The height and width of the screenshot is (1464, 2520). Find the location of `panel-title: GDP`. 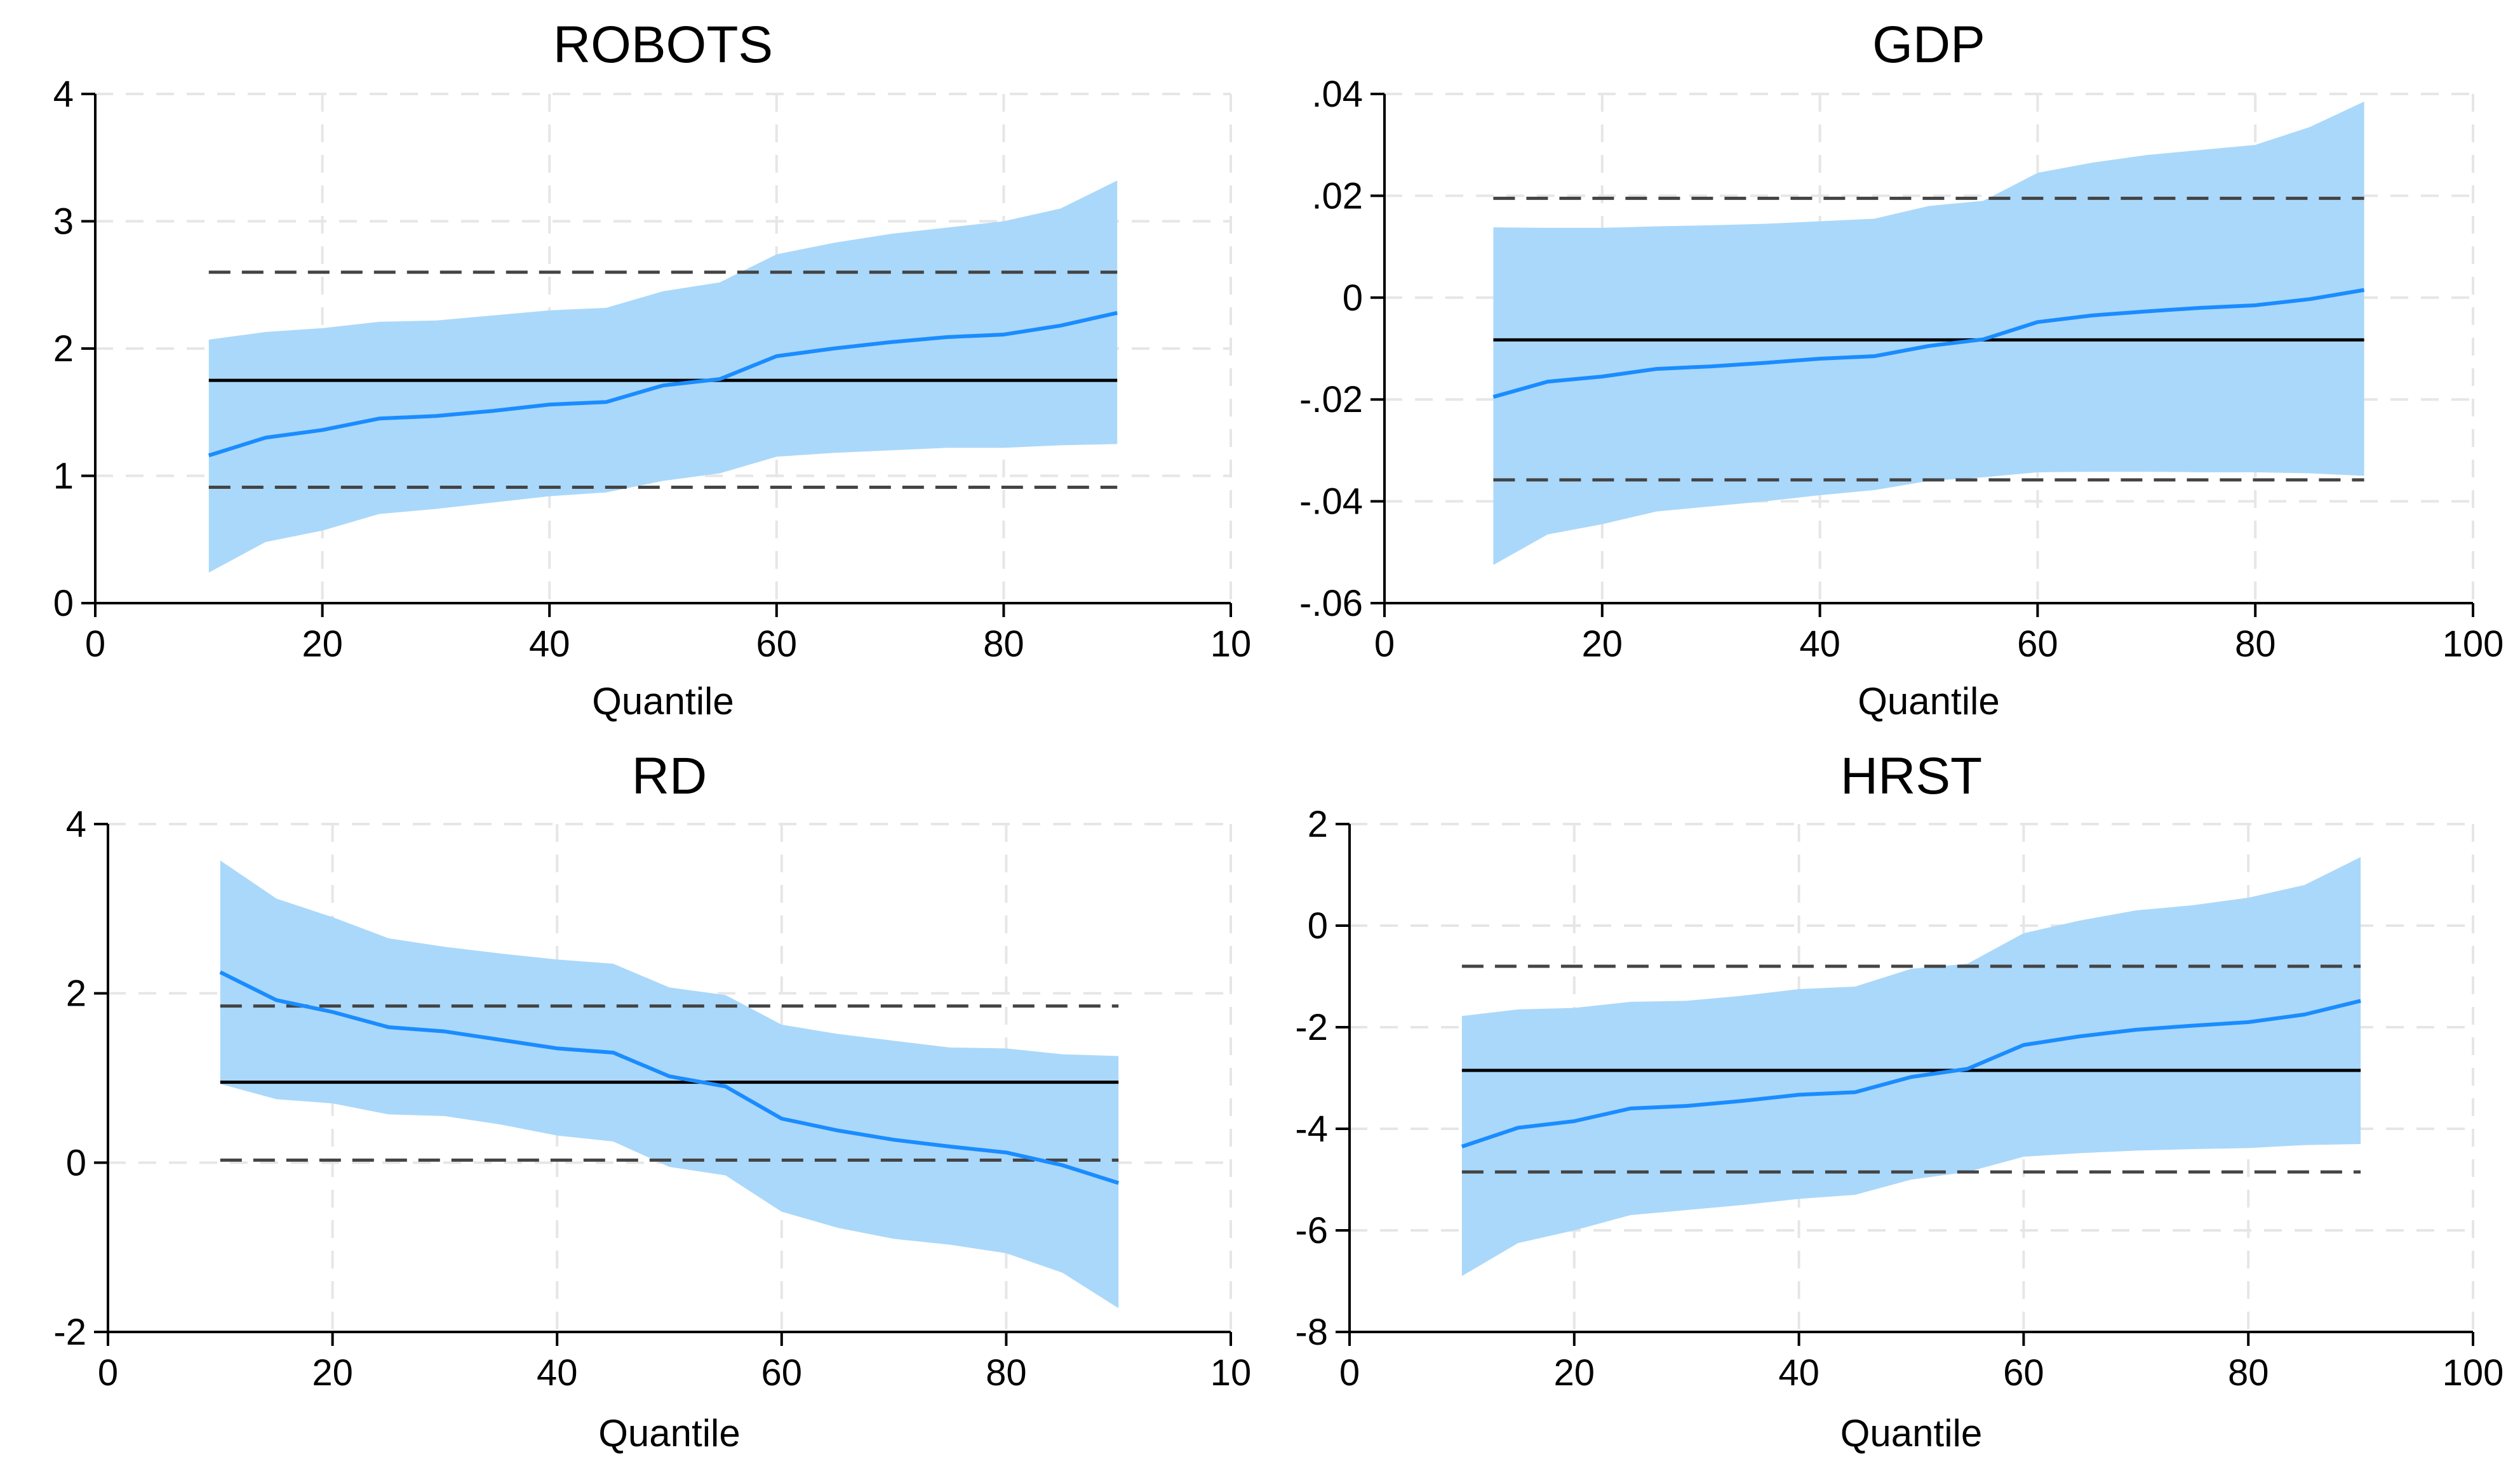

panel-title: GDP is located at coordinates (1929, 45).